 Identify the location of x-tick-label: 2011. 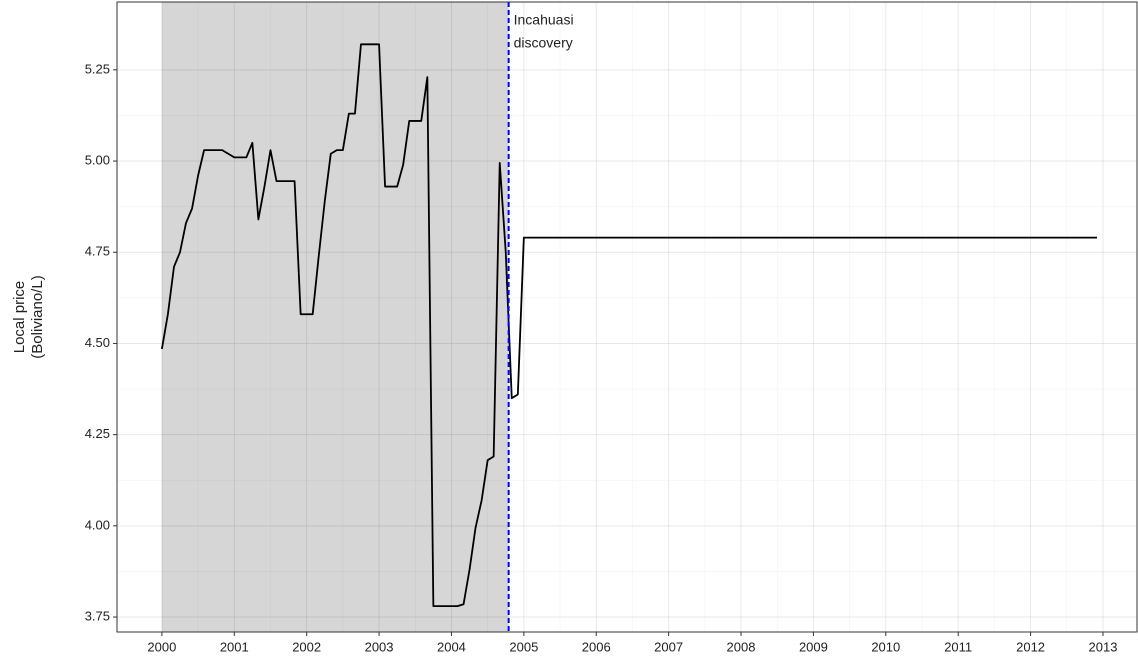
(958, 646).